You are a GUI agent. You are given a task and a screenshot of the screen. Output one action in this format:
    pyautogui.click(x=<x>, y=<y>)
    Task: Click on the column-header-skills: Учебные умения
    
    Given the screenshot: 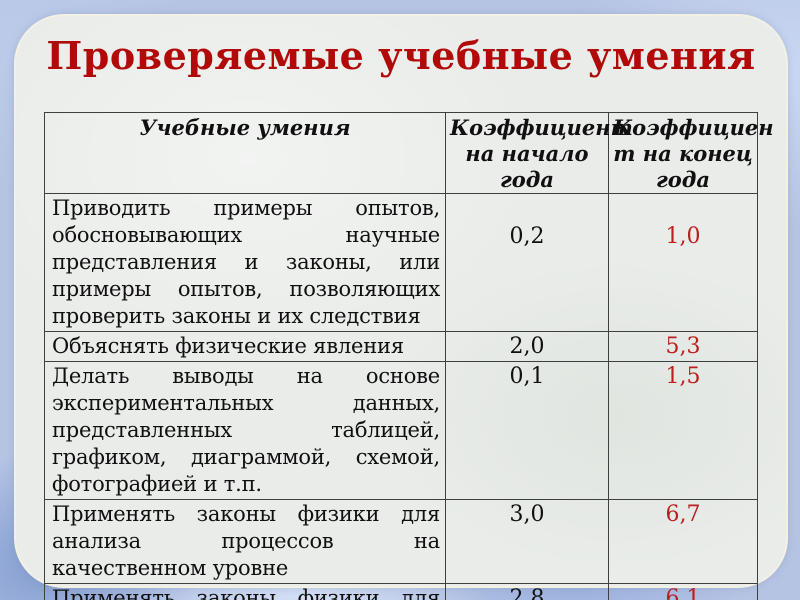 What is the action you would take?
    pyautogui.click(x=245, y=153)
    